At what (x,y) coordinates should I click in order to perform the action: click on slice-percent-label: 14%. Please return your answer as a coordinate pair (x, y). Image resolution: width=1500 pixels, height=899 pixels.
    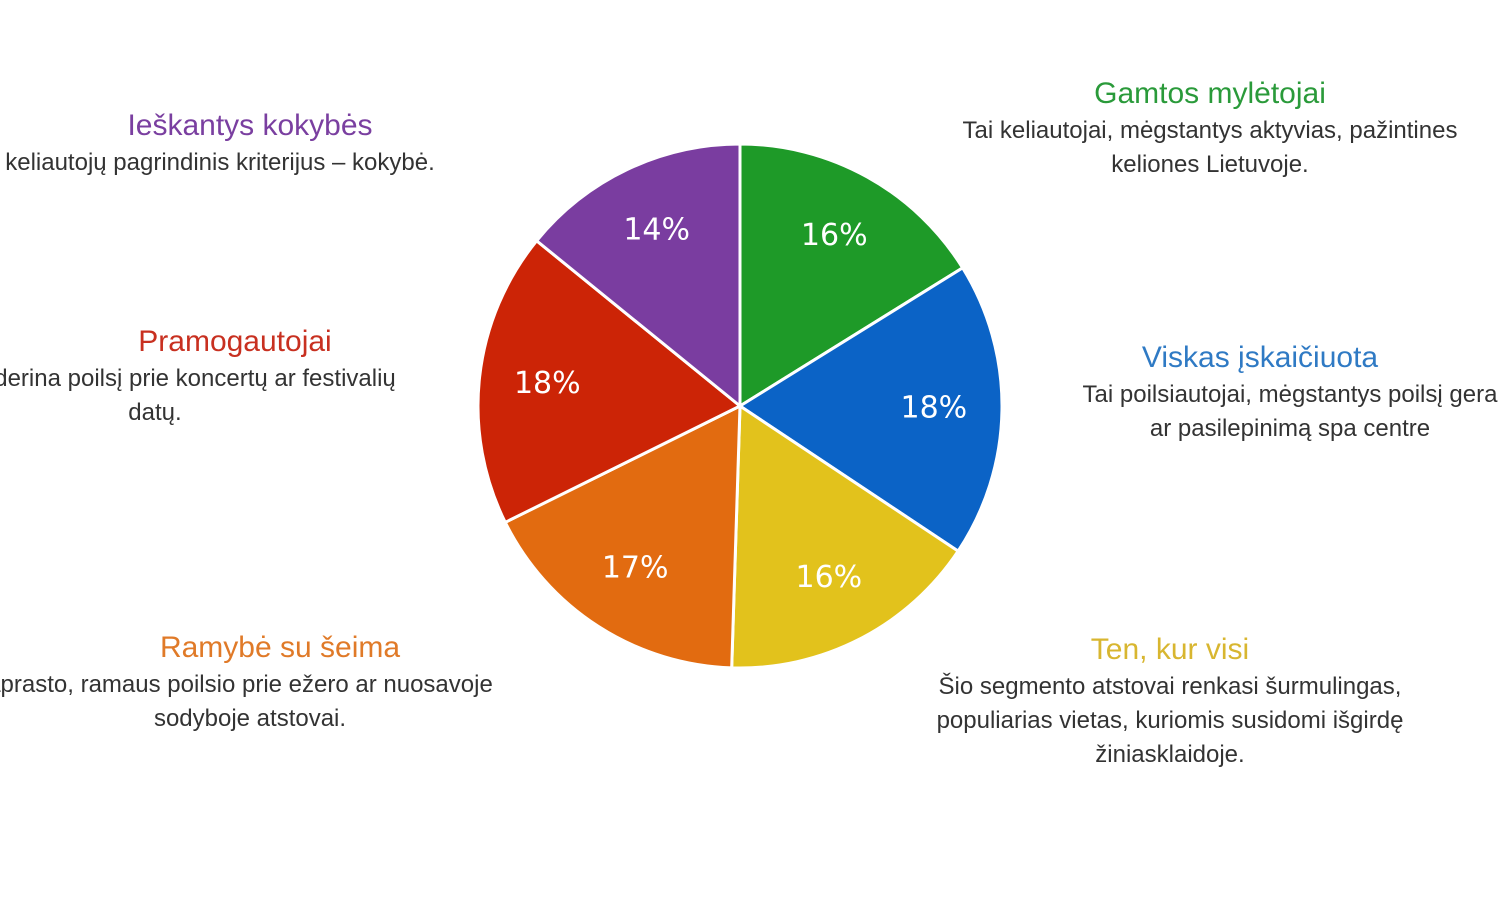
    Looking at the image, I should click on (656, 229).